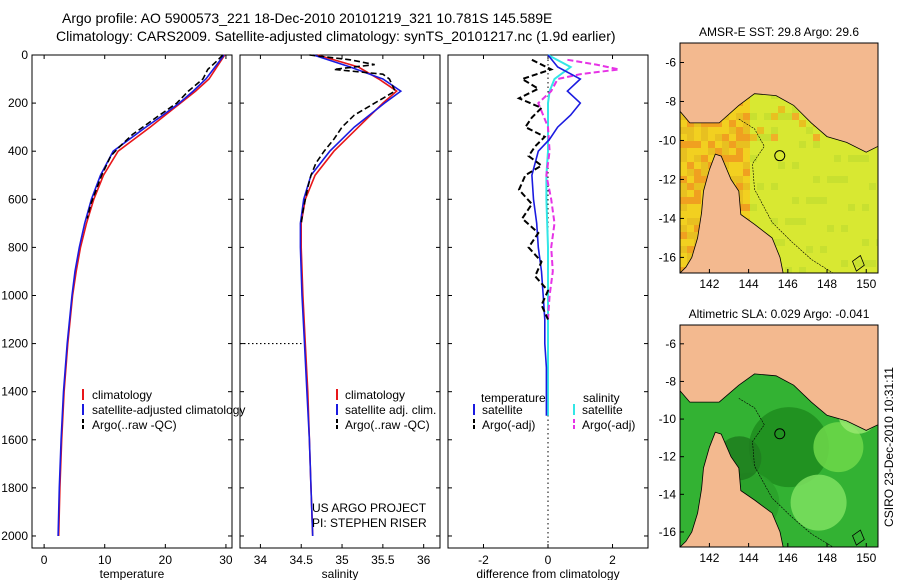  I want to click on y-tick-label: 400, so click(18, 151).